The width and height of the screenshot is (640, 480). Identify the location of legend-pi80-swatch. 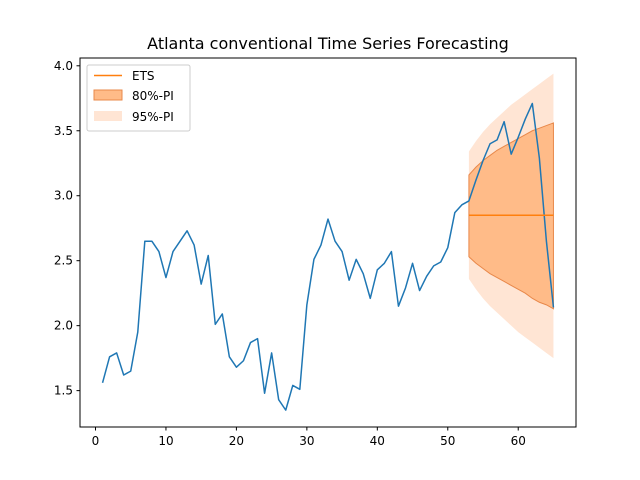
(108, 95).